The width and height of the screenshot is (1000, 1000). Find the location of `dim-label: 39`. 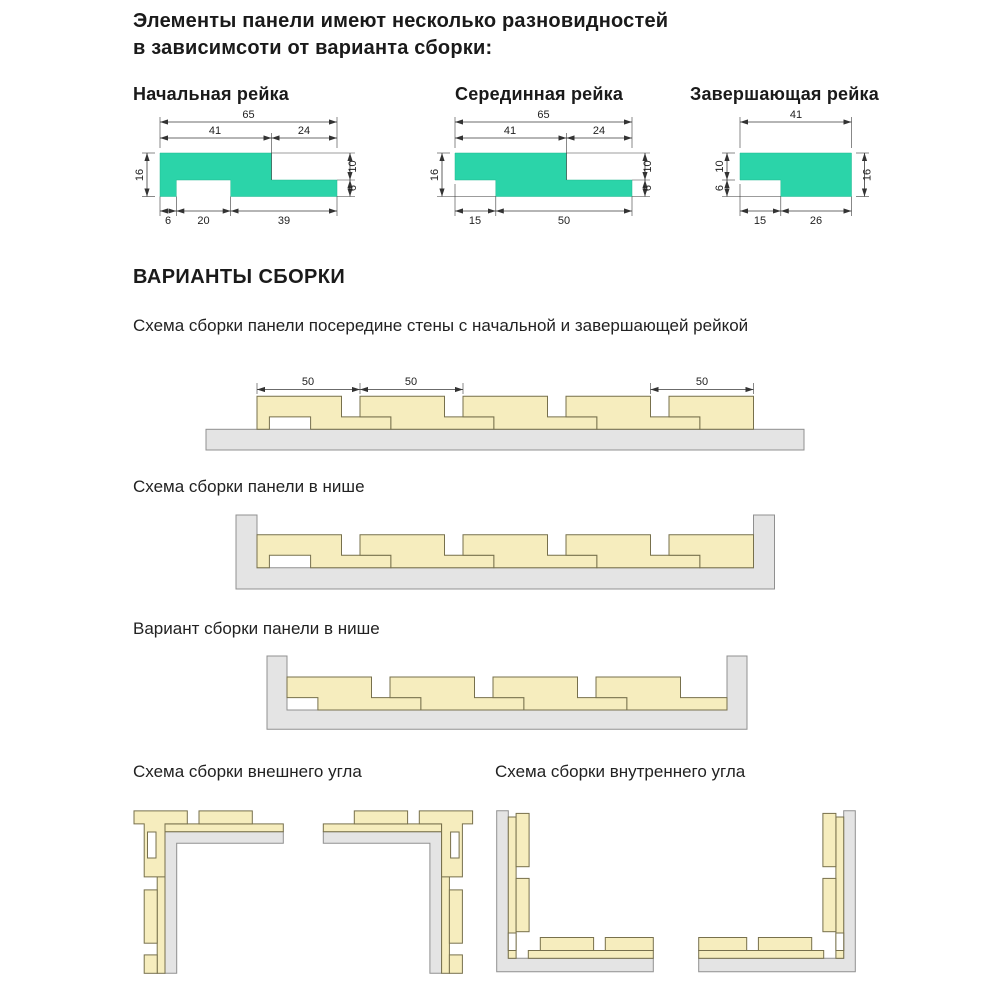

dim-label: 39 is located at coordinates (284, 221).